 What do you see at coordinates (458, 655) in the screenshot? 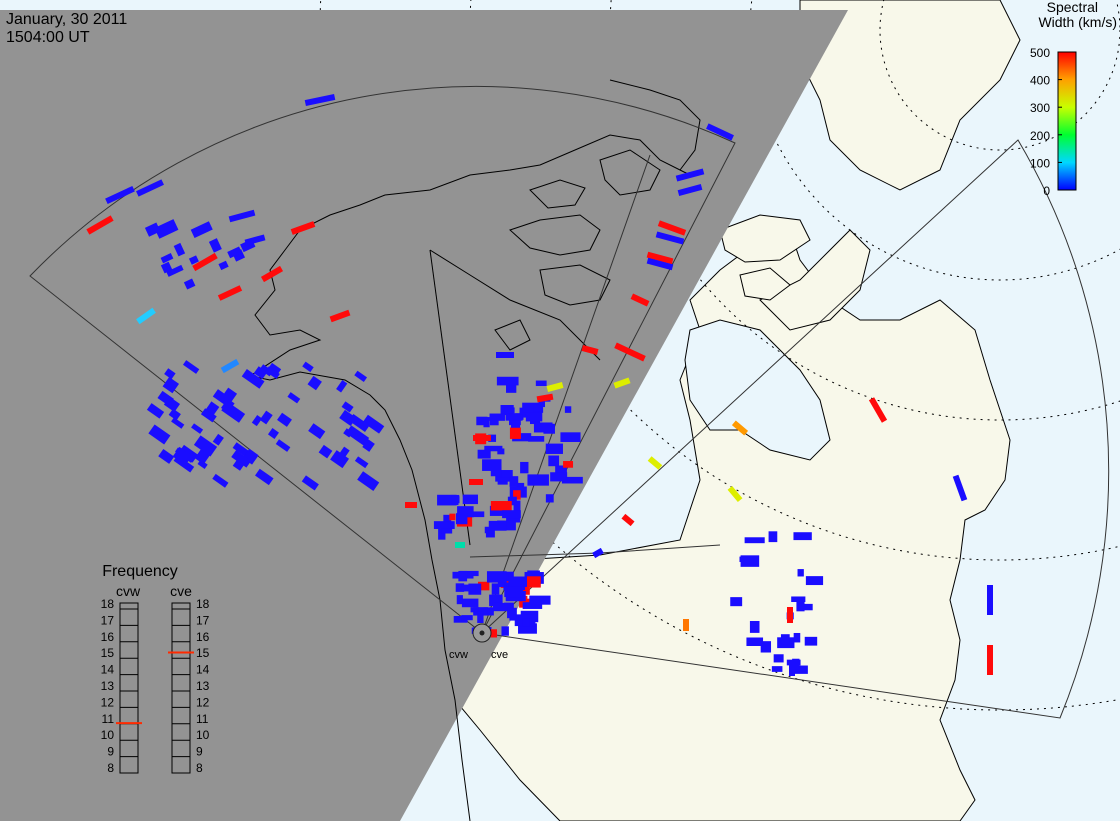
I see `site-label-cvw: cvw` at bounding box center [458, 655].